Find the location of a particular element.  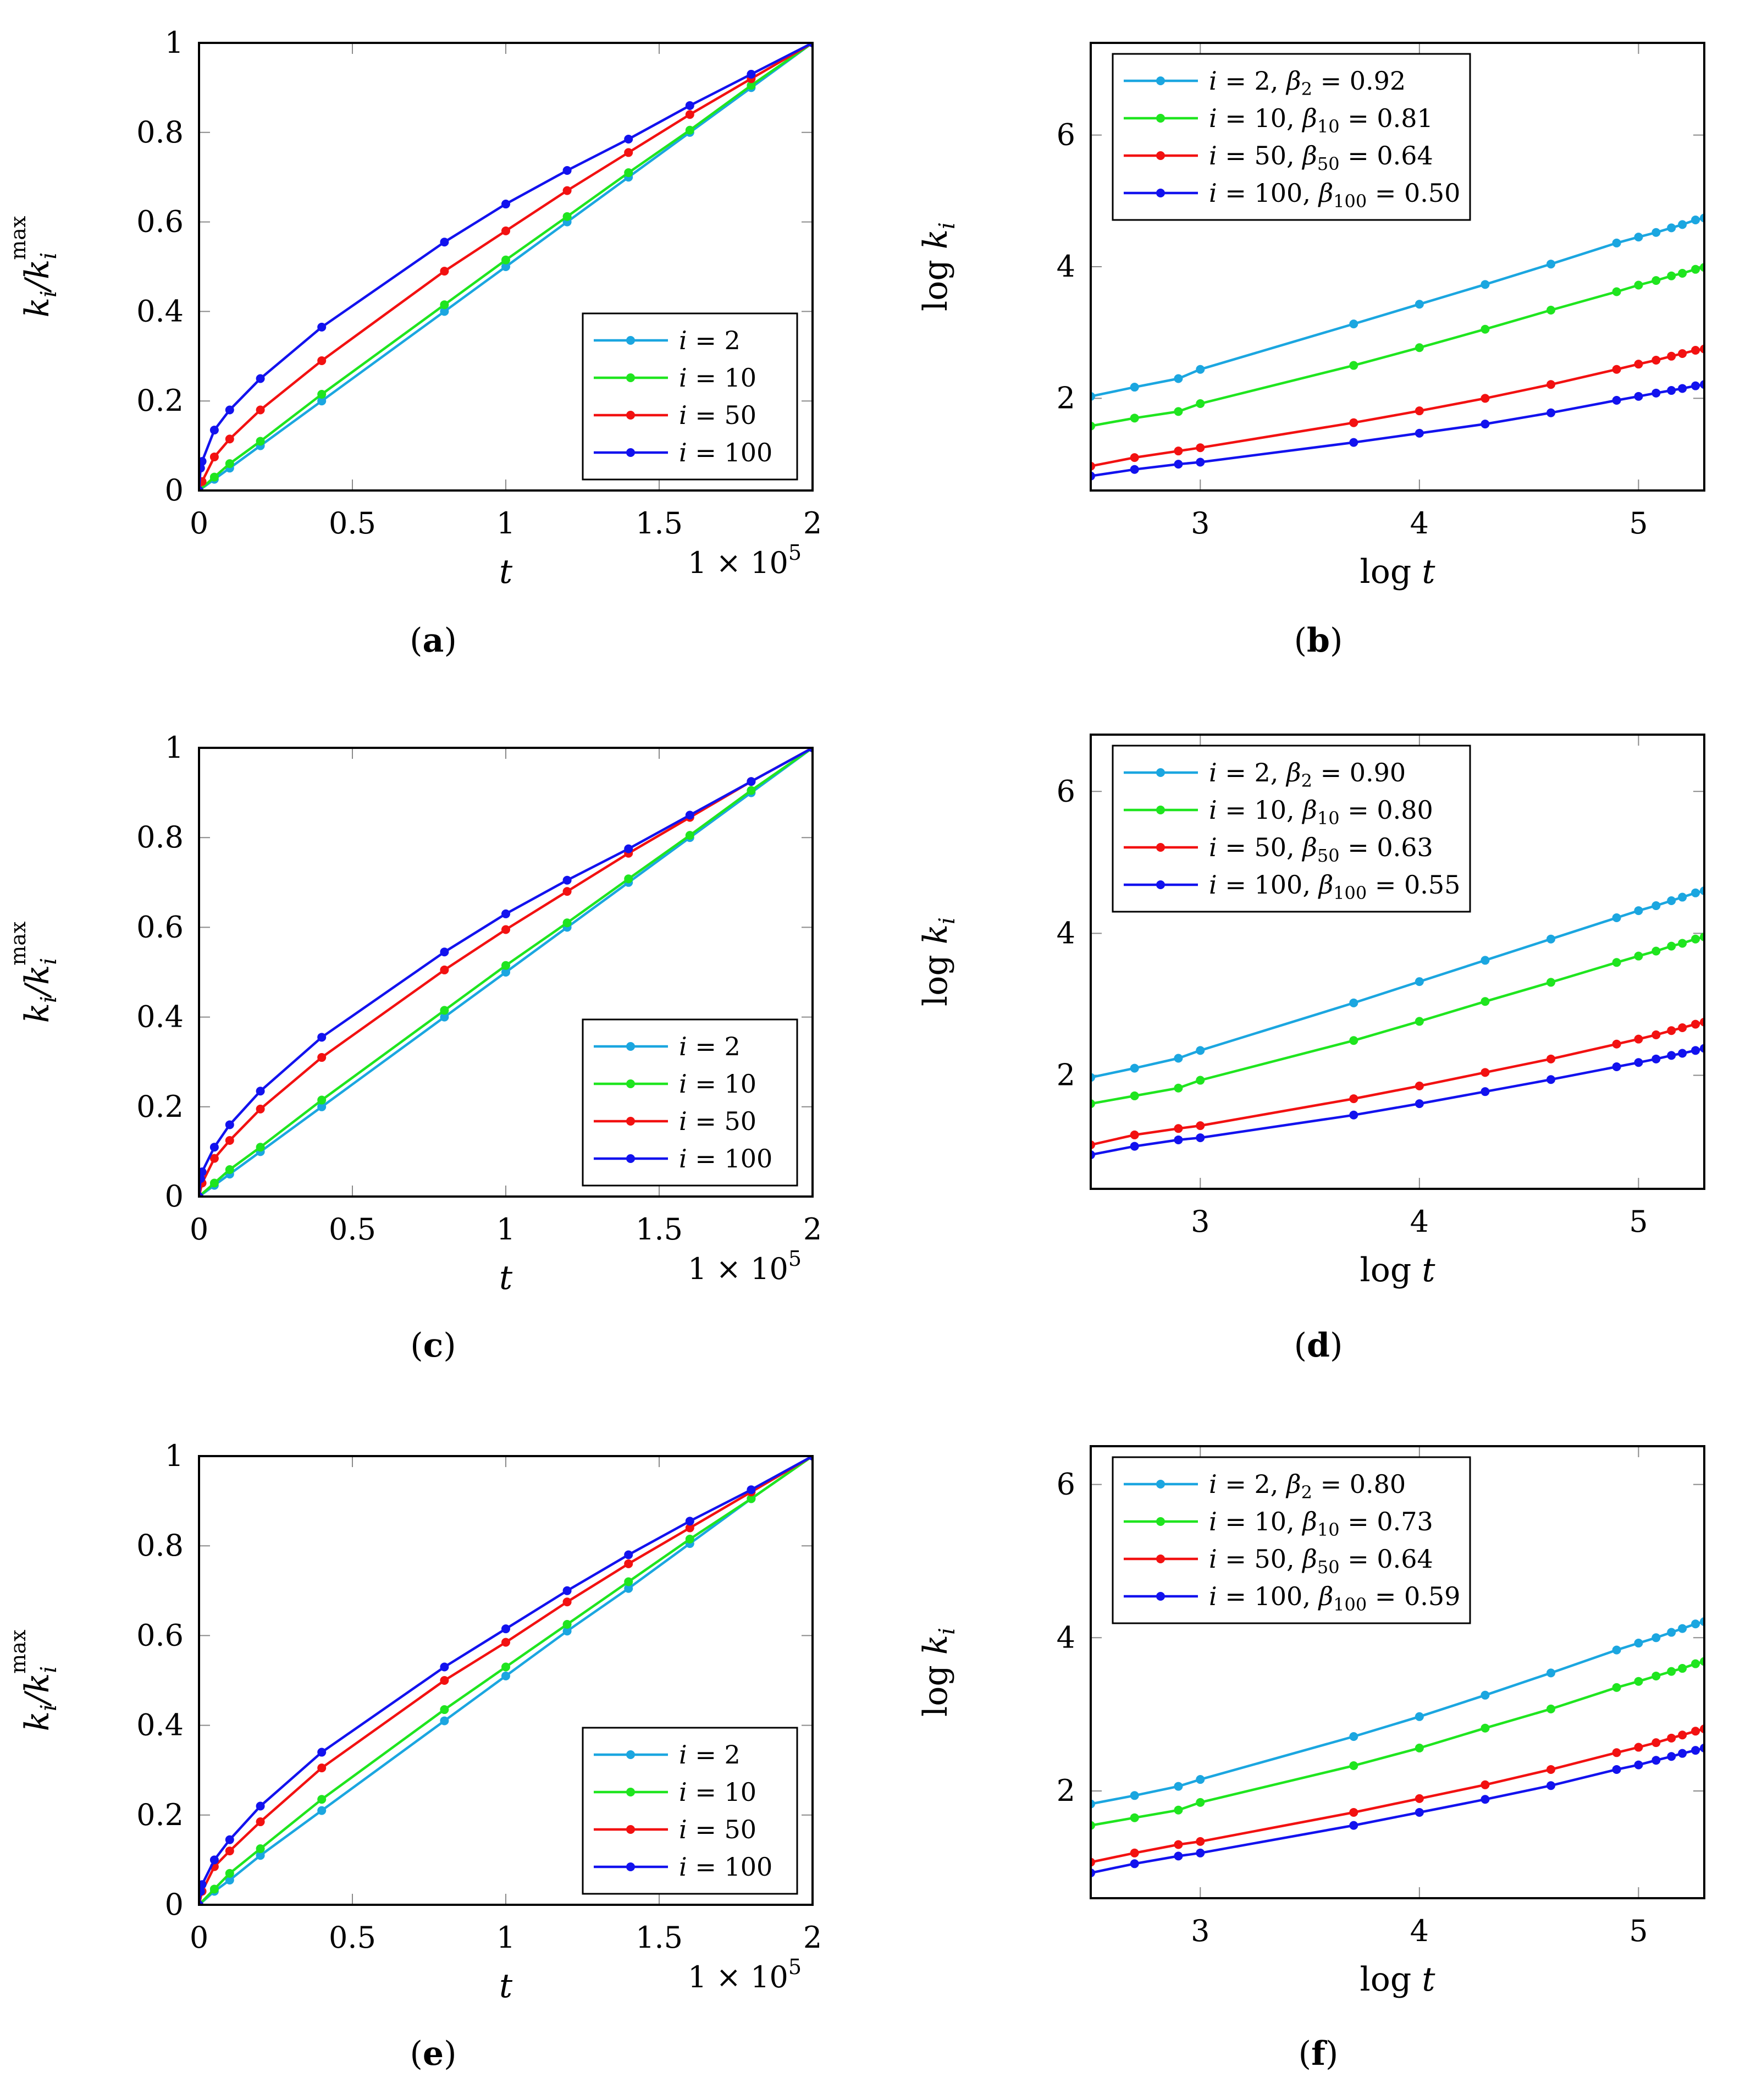

legend-entry: i = 100 is located at coordinates (683, 452).